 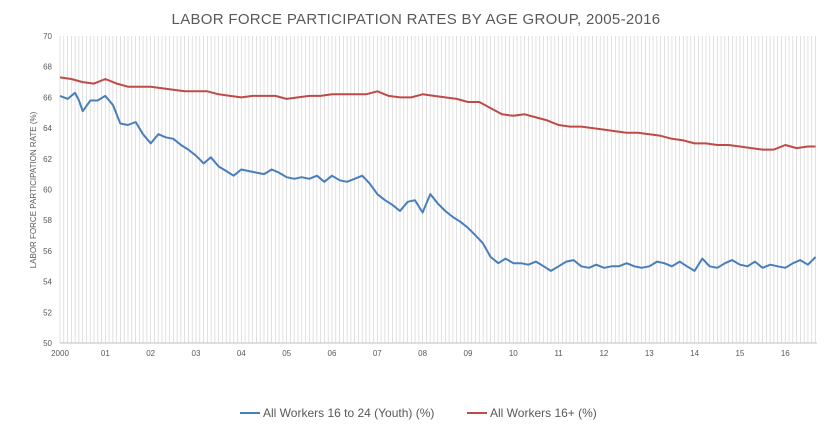 I want to click on y-tick-label: 62, so click(x=47, y=159).